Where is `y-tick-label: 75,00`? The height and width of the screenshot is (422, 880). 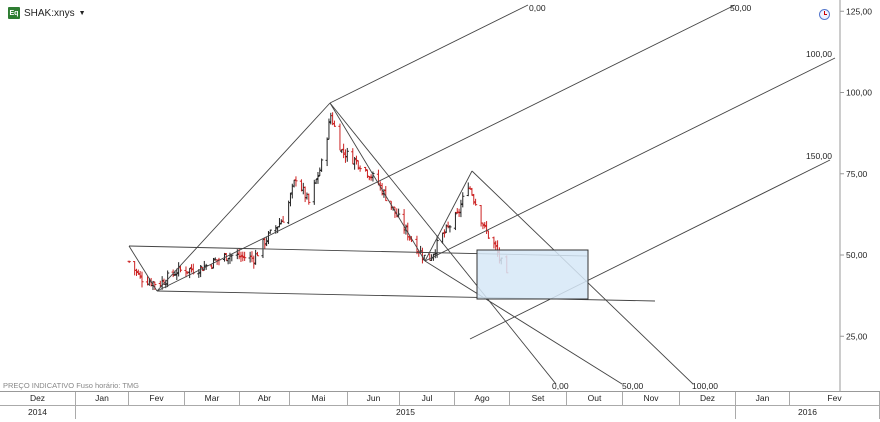
y-tick-label: 75,00 is located at coordinates (857, 174).